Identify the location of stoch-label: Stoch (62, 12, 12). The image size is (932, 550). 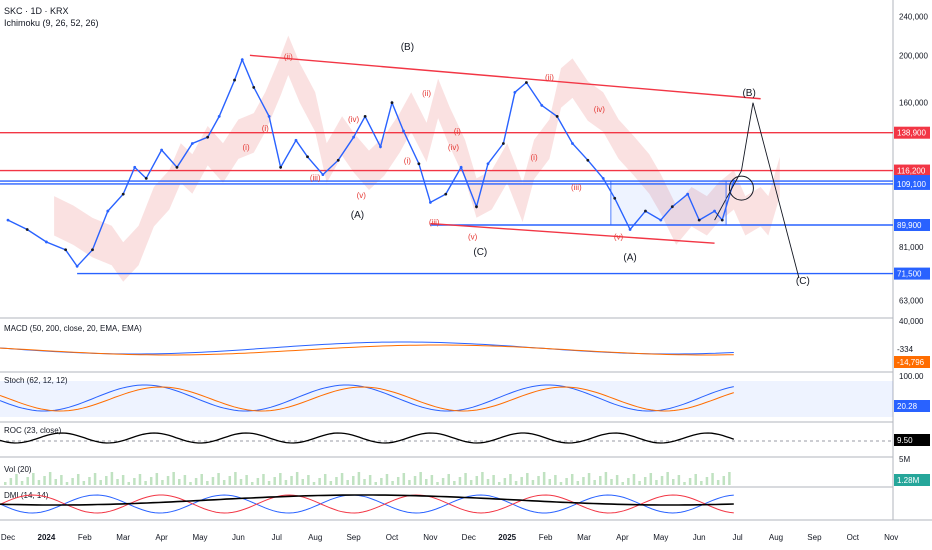
(36, 380).